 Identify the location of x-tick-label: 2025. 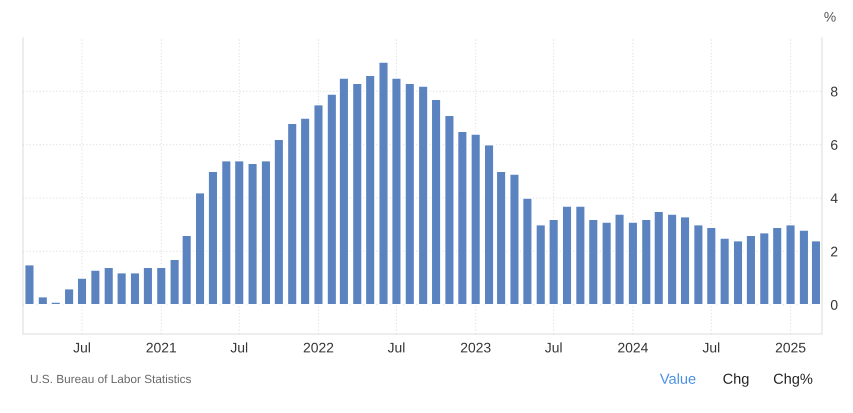
(791, 347).